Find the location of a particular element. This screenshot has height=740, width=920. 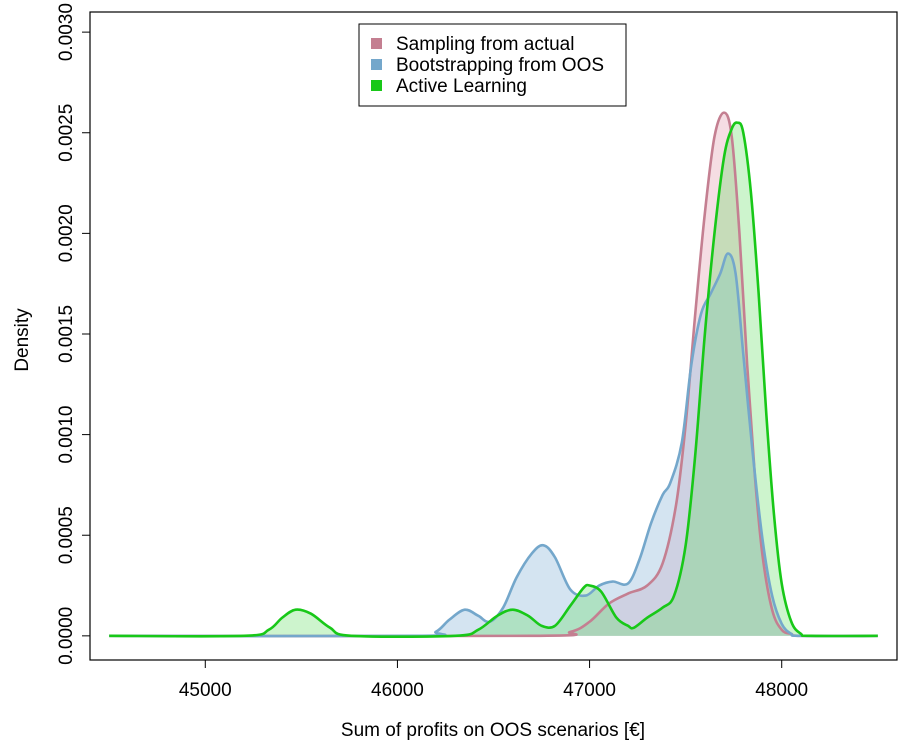

x-axis-title: Sum of profits on OOS scenarios [€] is located at coordinates (493, 730).